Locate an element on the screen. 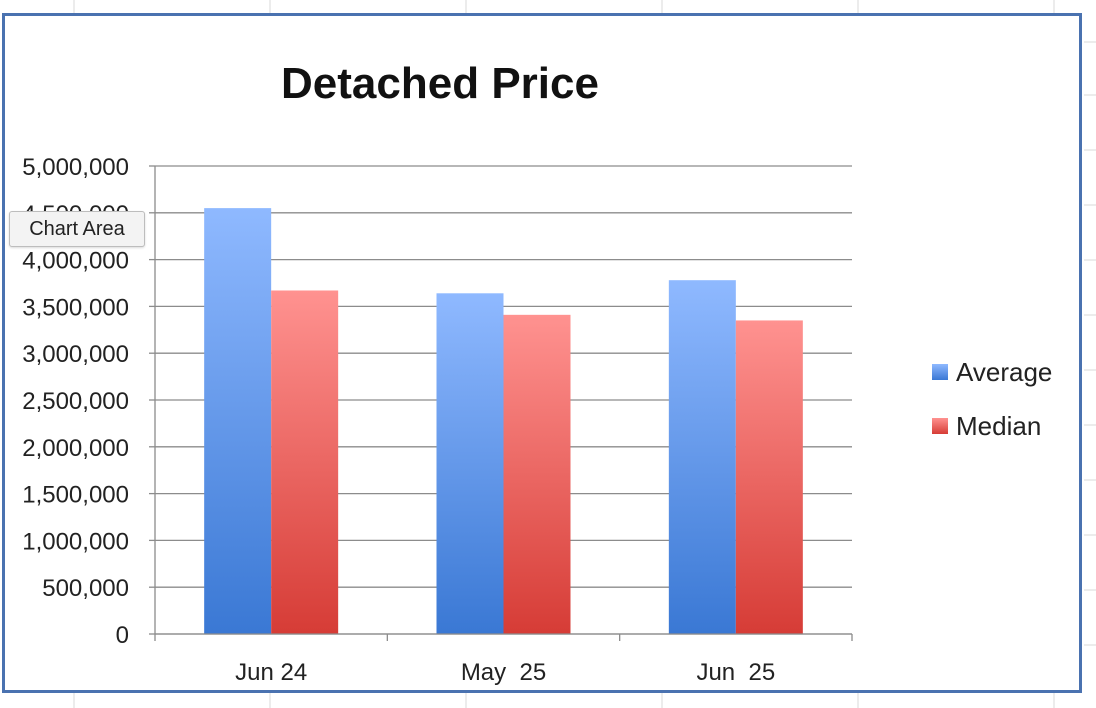 The width and height of the screenshot is (1096, 708). chart-area-tooltip: Chart Area is located at coordinates (77, 229).